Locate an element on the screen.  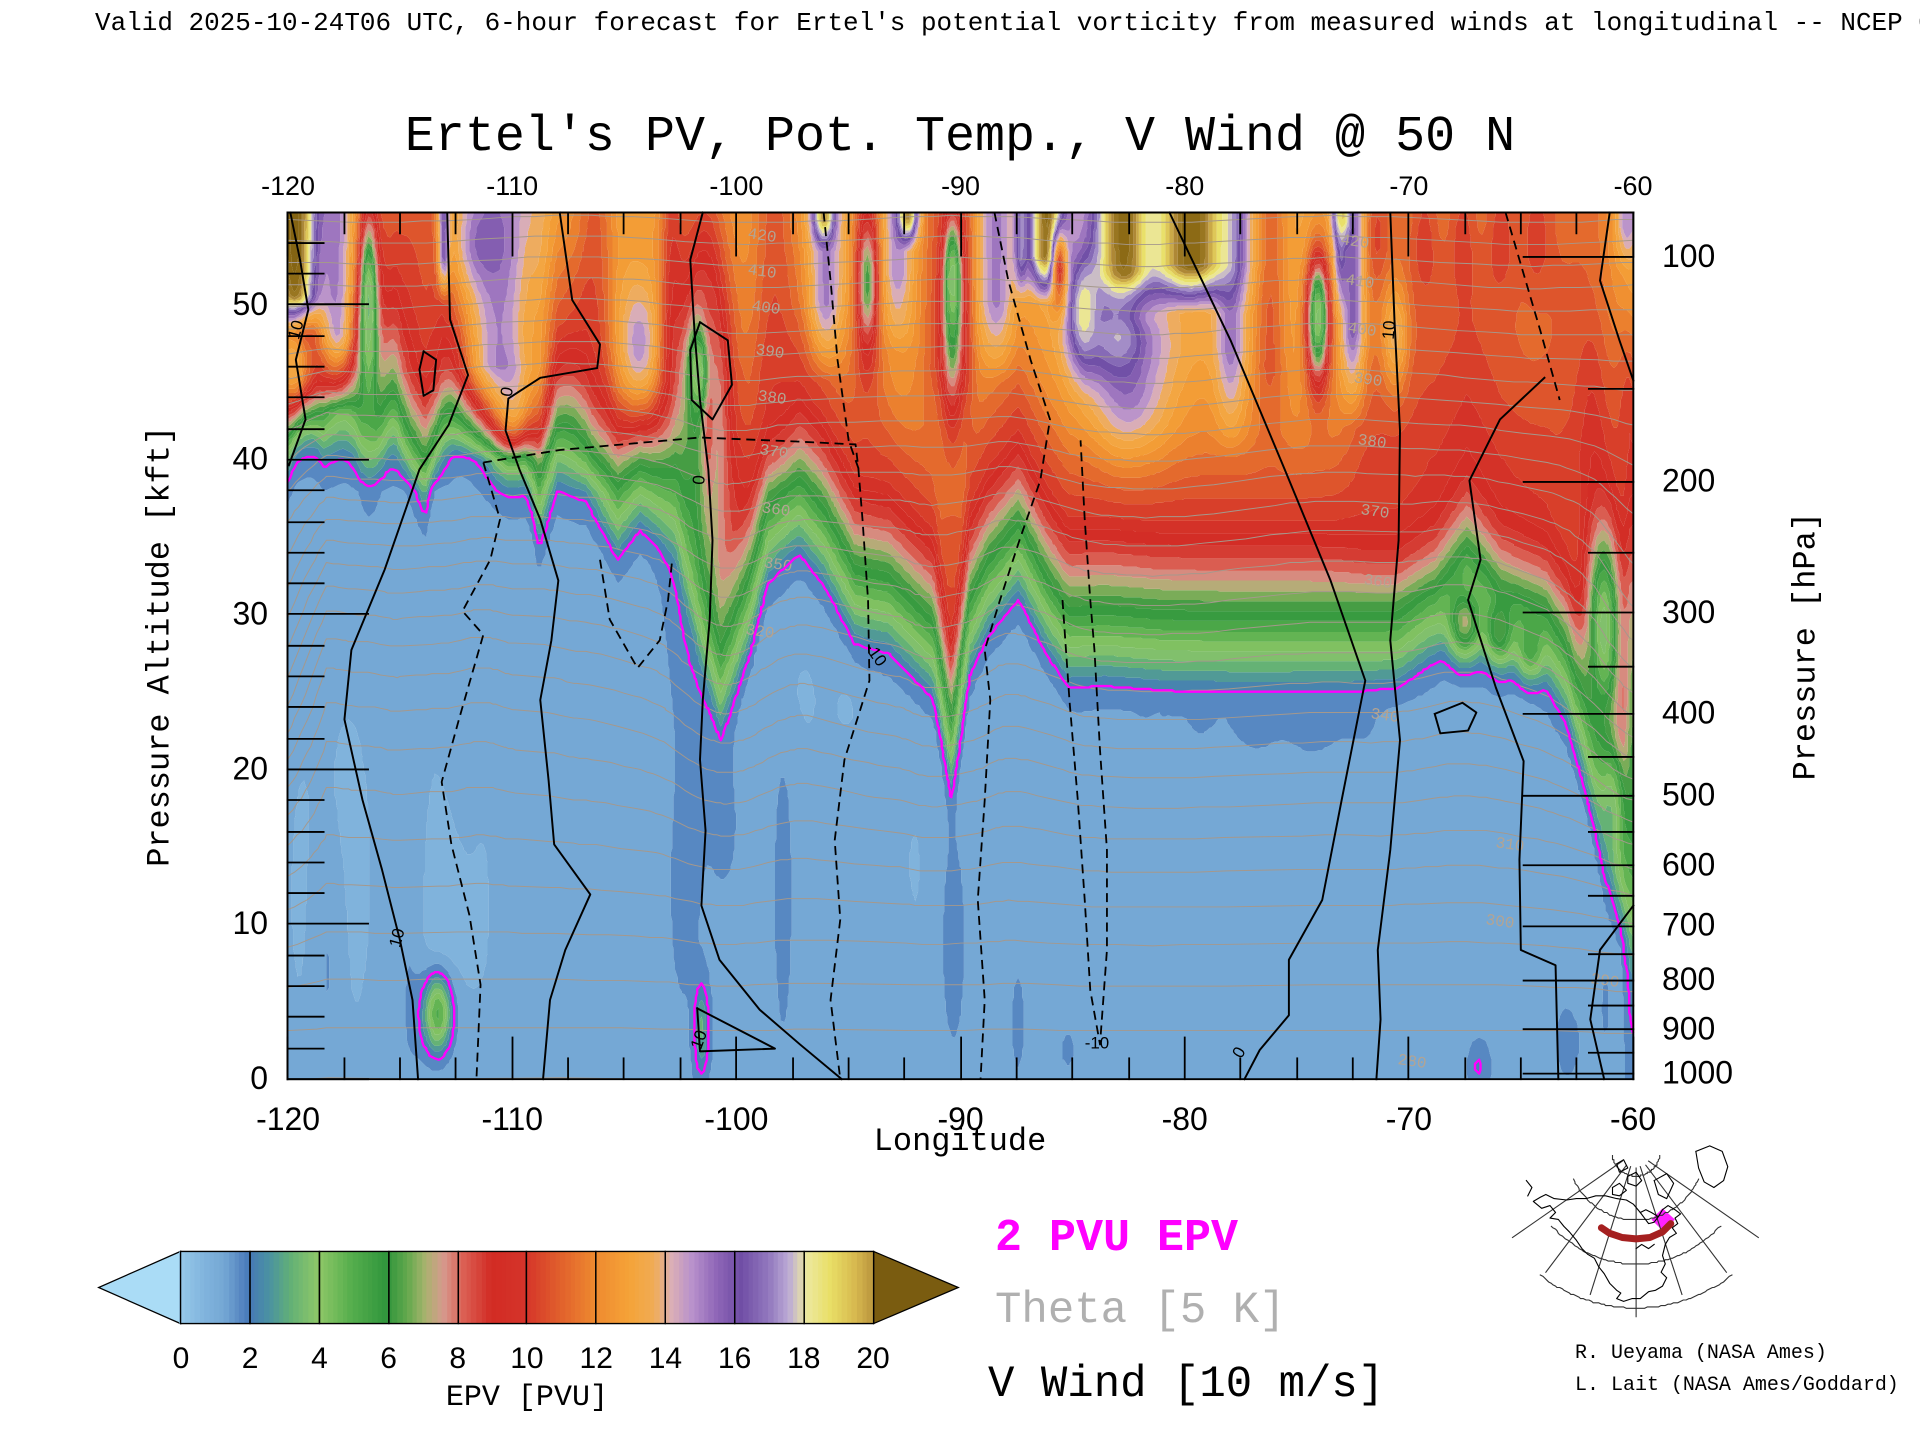
svg-text: 340 is located at coordinates (1384, 716).